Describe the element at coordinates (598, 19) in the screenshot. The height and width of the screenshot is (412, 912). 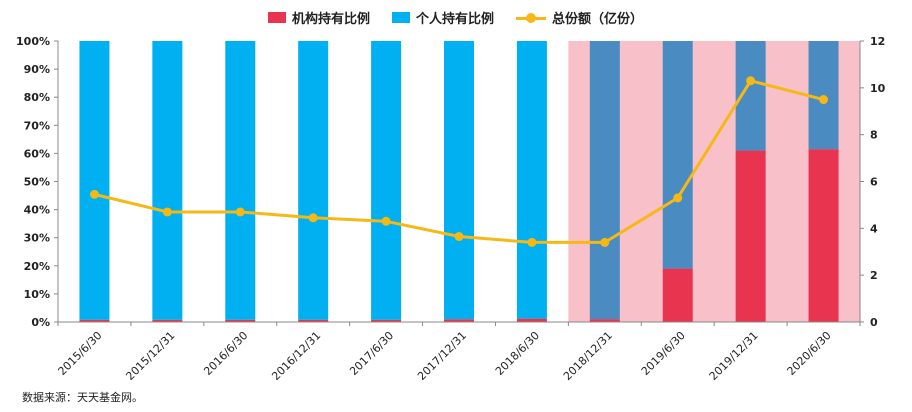
I see `legend-label-total: 总份额（亿份）` at that location.